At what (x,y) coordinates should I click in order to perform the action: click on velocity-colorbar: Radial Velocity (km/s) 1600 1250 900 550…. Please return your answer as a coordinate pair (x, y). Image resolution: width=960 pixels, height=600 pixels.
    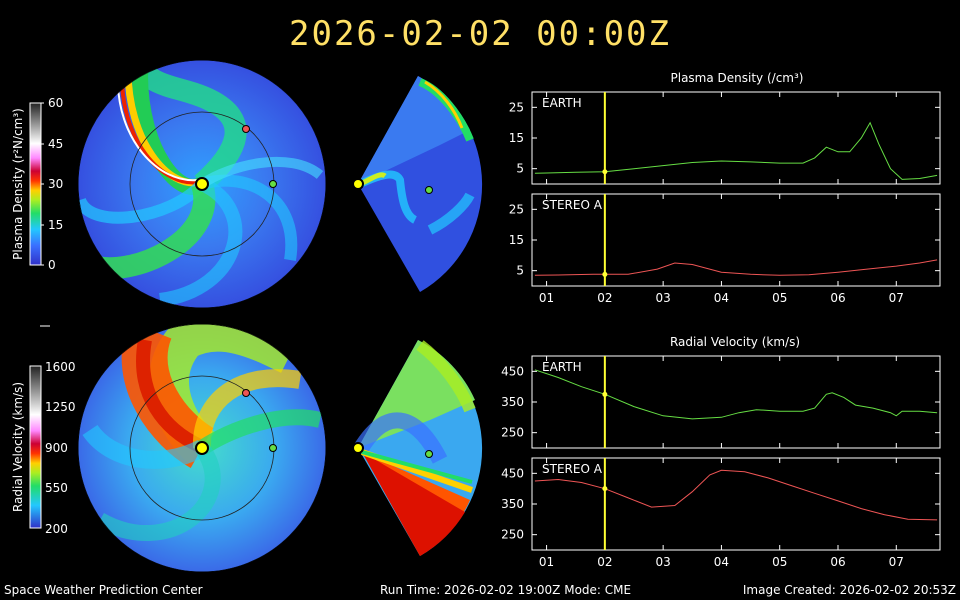
    Looking at the image, I should click on (43, 448).